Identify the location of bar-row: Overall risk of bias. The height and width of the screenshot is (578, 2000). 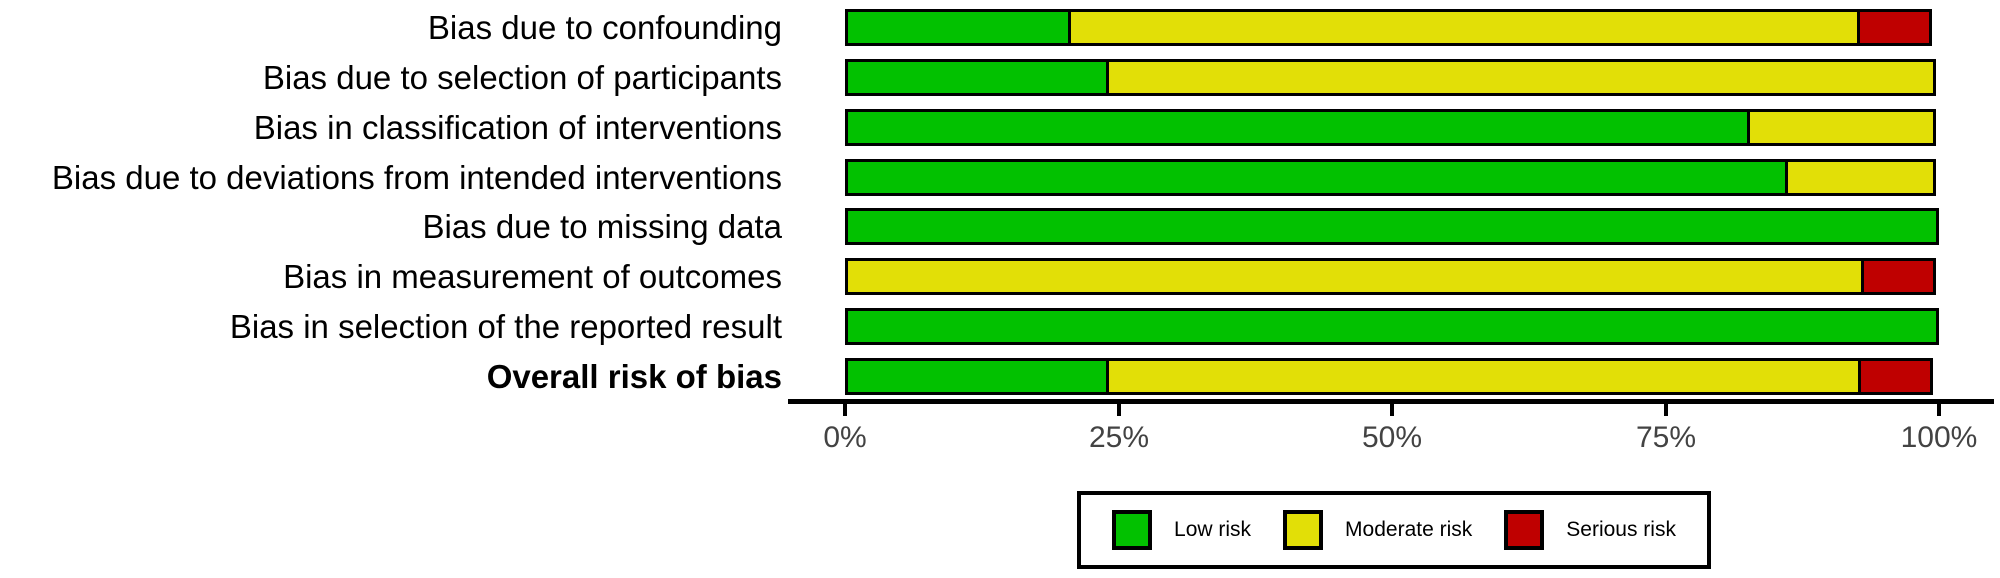
(1000, 376).